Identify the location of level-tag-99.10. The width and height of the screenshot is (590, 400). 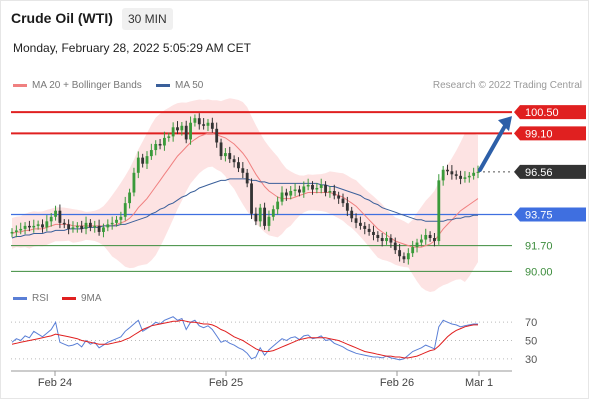
(550, 133).